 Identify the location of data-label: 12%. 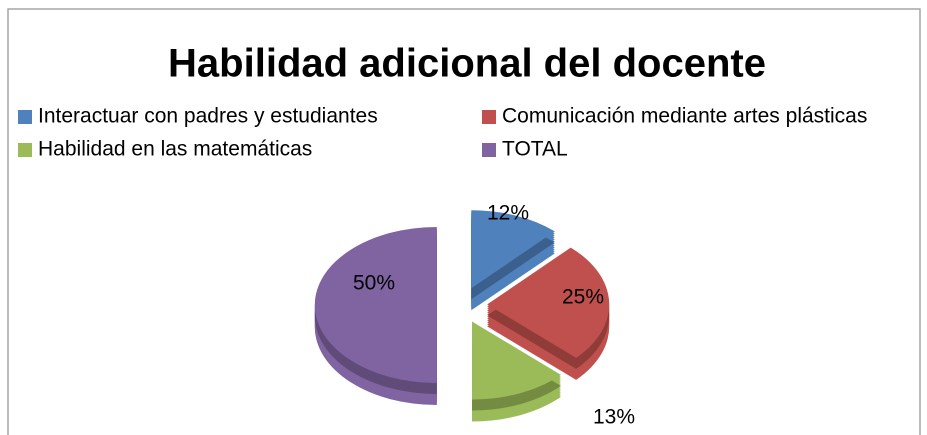
(508, 213).